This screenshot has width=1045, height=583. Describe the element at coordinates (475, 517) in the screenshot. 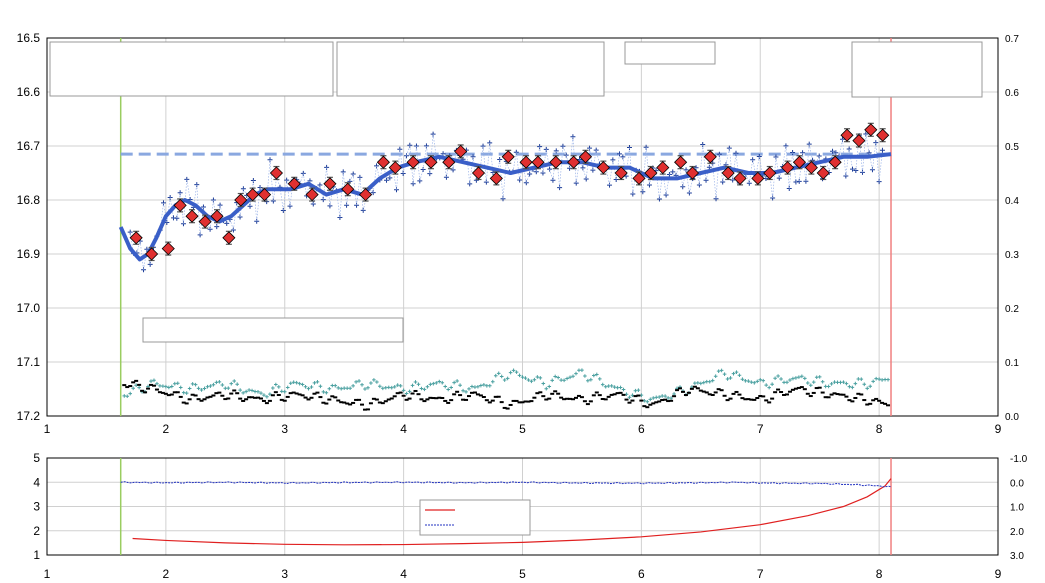

I see `bottom-legend` at that location.